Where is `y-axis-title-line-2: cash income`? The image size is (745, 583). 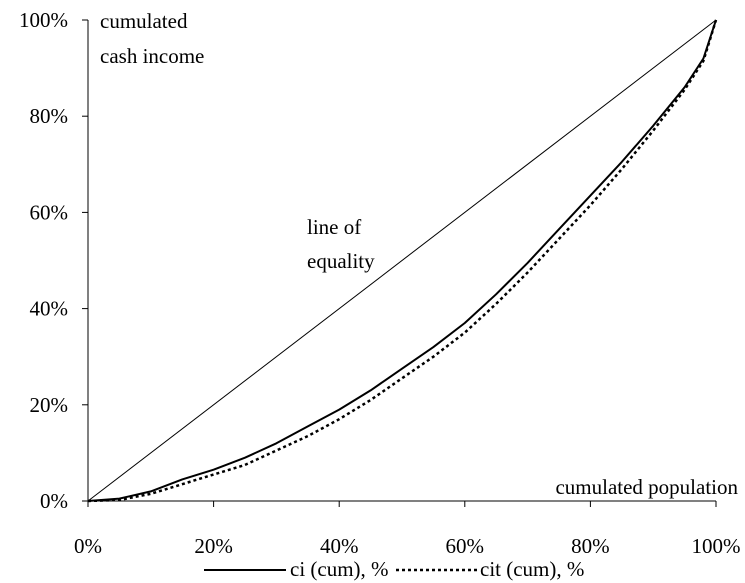
y-axis-title-line-2: cash income is located at coordinates (152, 56).